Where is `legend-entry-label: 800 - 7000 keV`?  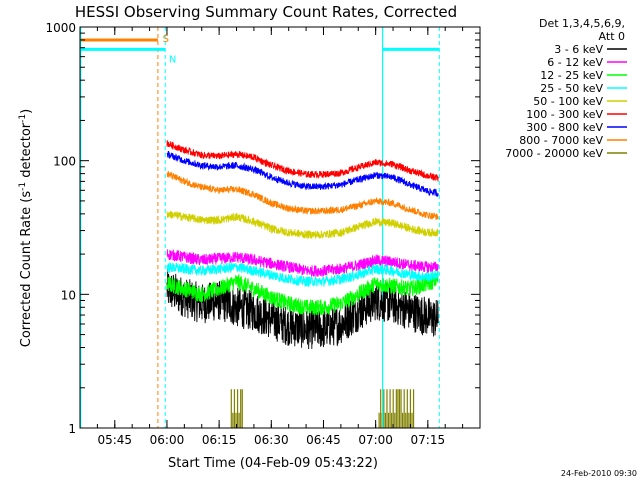 legend-entry-label: 800 - 7000 keV is located at coordinates (561, 140).